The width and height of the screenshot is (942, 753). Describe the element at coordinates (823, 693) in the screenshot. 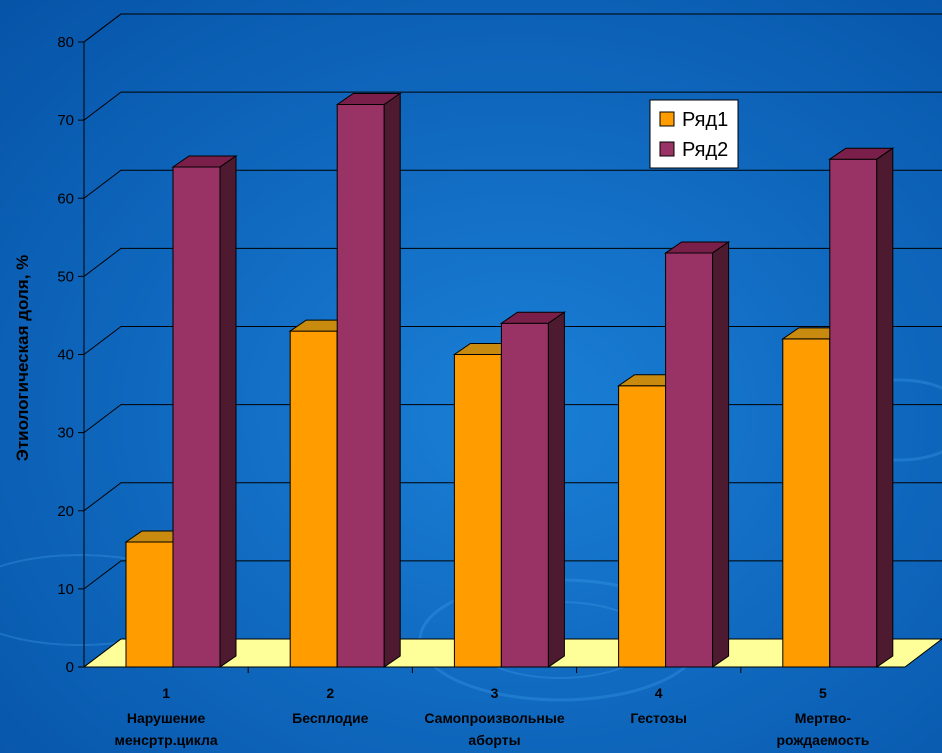

I see `x-tick-number: 5` at that location.